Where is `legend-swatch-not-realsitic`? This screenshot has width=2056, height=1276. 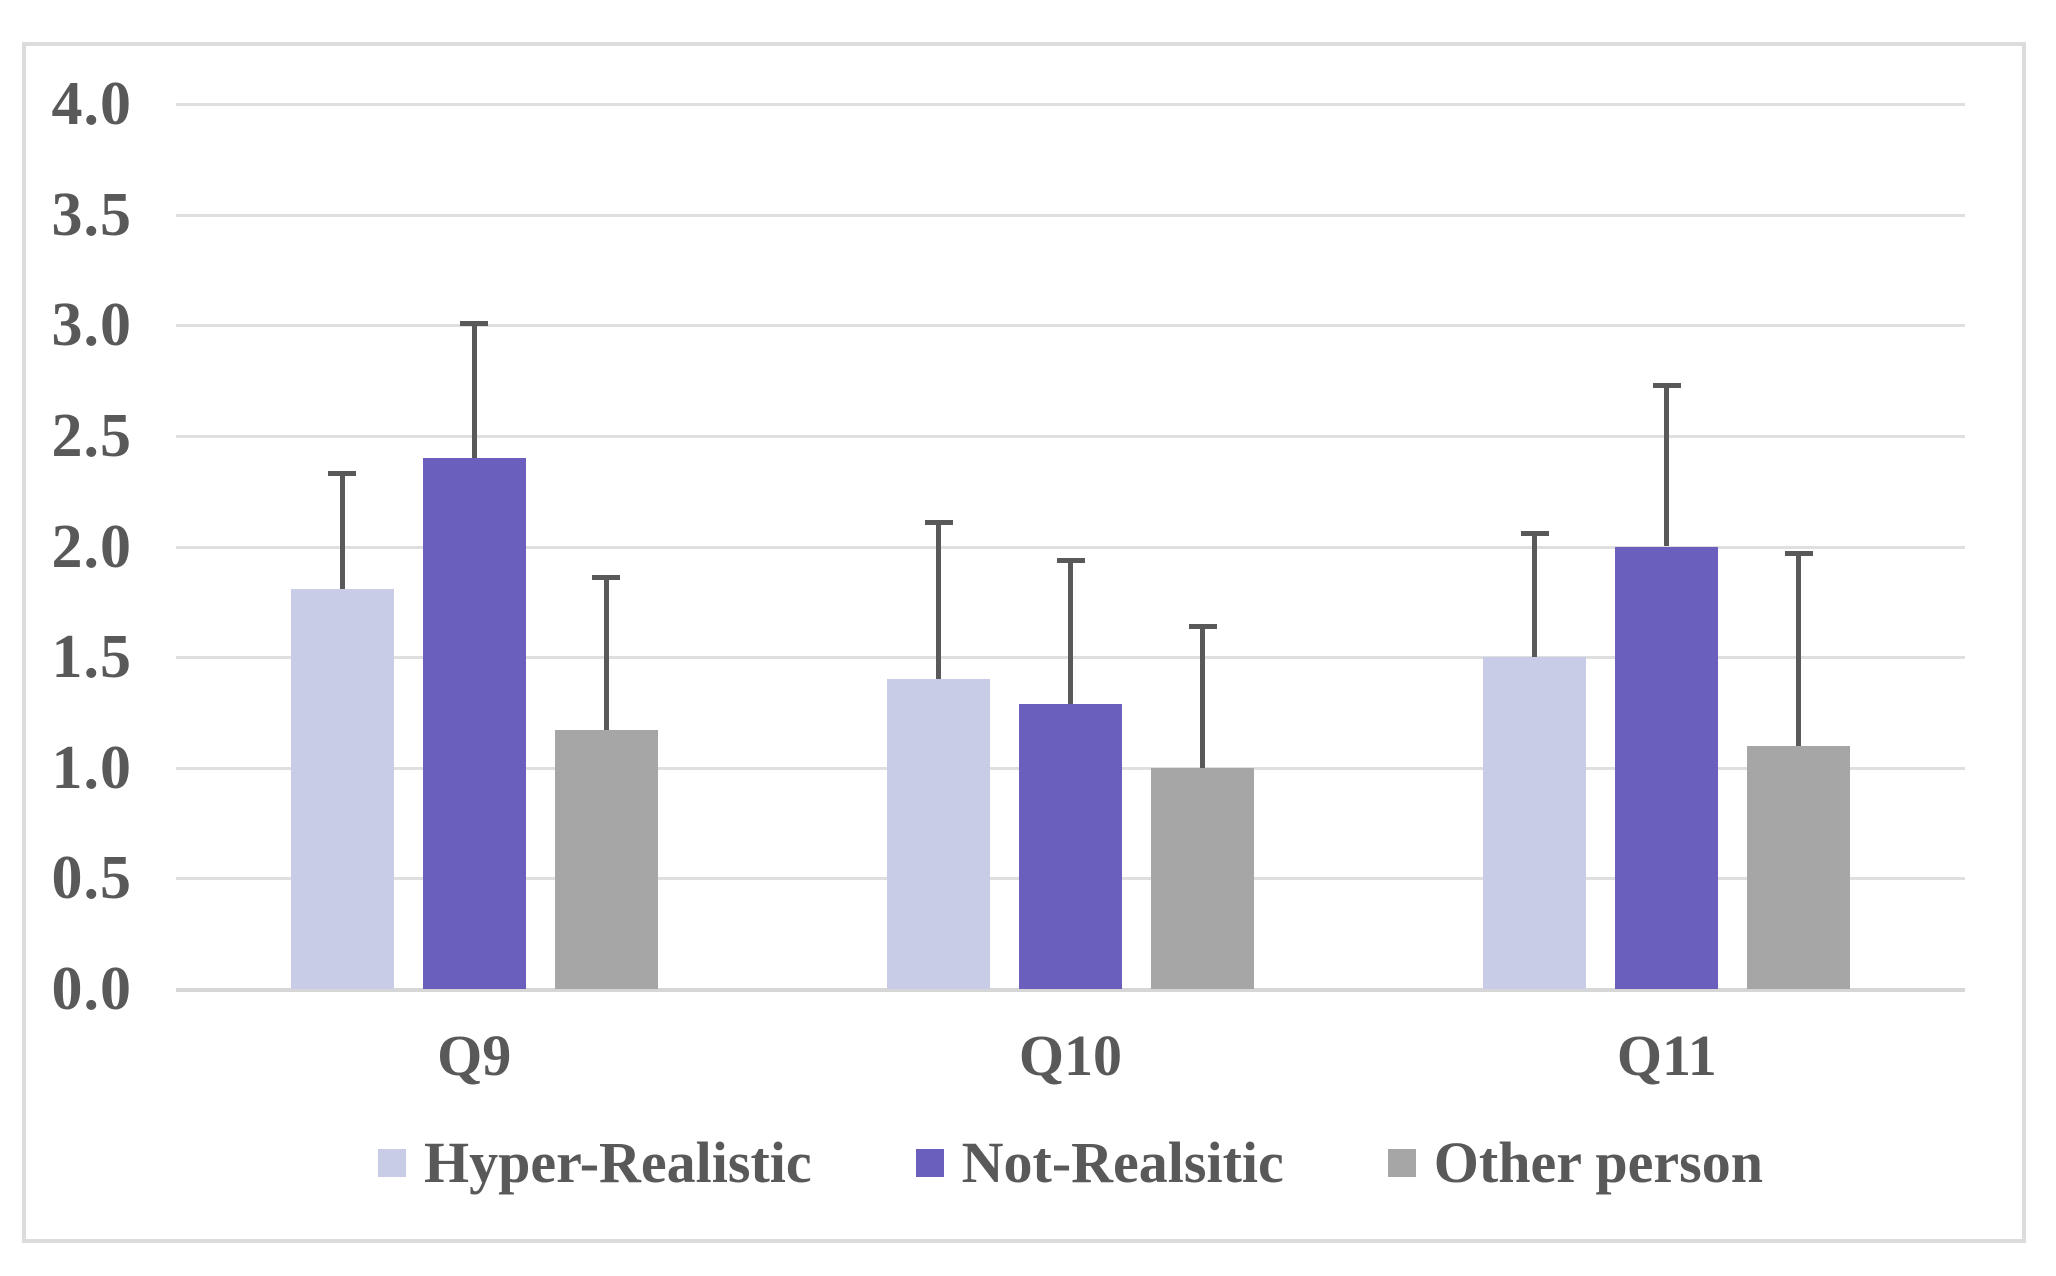
legend-swatch-not-realsitic is located at coordinates (929, 1163).